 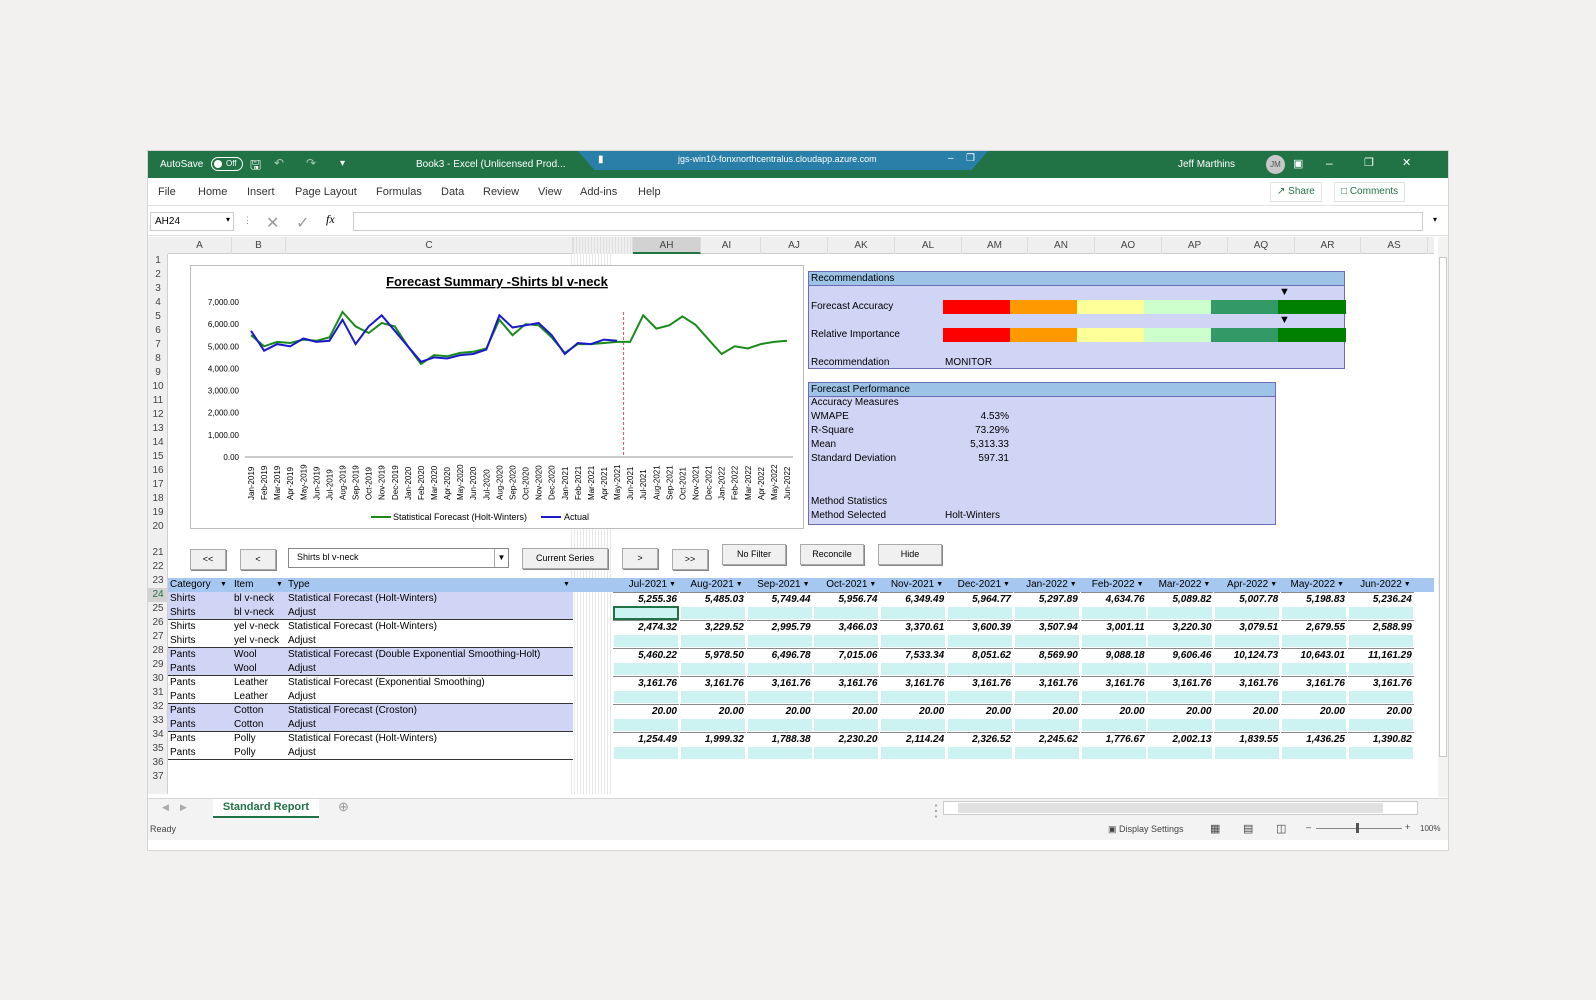 I want to click on column-header-ao: AO, so click(x=1128, y=245).